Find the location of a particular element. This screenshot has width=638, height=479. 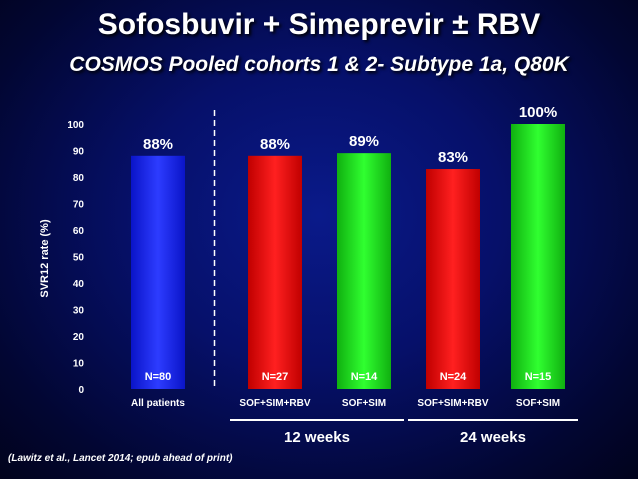

y-tick-label: 40 is located at coordinates (79, 284).